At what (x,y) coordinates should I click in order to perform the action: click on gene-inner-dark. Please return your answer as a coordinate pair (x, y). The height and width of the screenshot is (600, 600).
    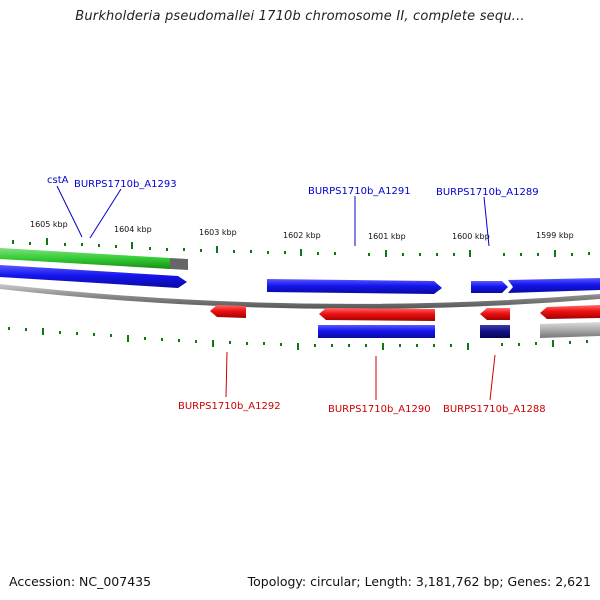
    Looking at the image, I should click on (495, 331).